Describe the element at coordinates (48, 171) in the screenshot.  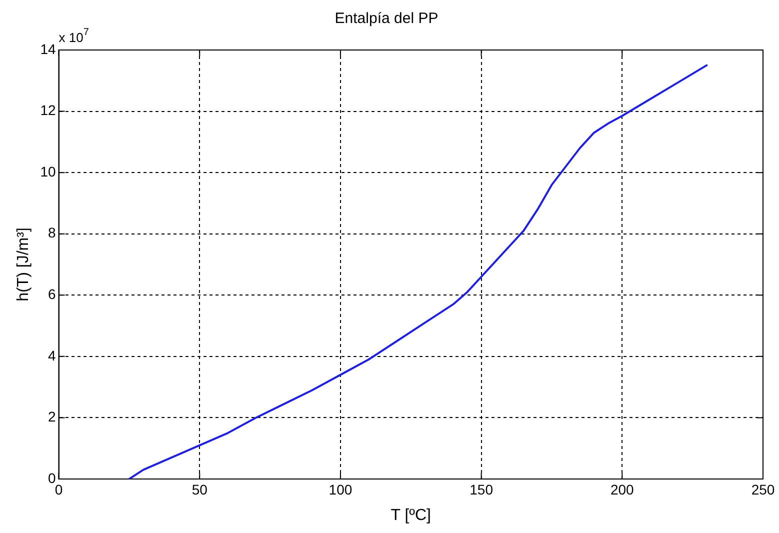
I see `y-tick-label: 10` at that location.